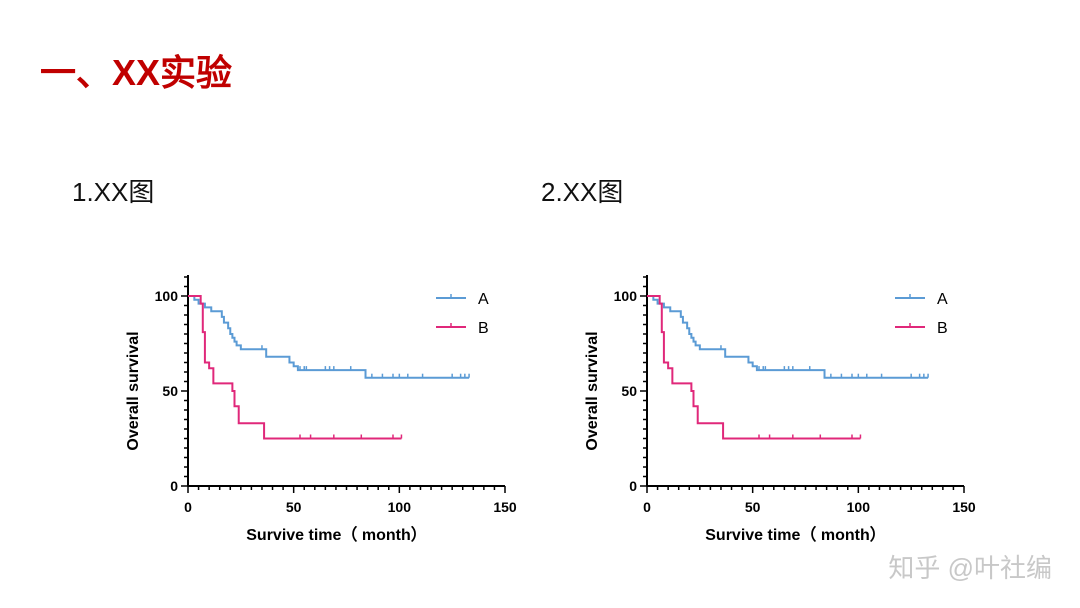  Describe the element at coordinates (136, 72) in the screenshot. I see `slide-title: 一、XX实验` at that location.